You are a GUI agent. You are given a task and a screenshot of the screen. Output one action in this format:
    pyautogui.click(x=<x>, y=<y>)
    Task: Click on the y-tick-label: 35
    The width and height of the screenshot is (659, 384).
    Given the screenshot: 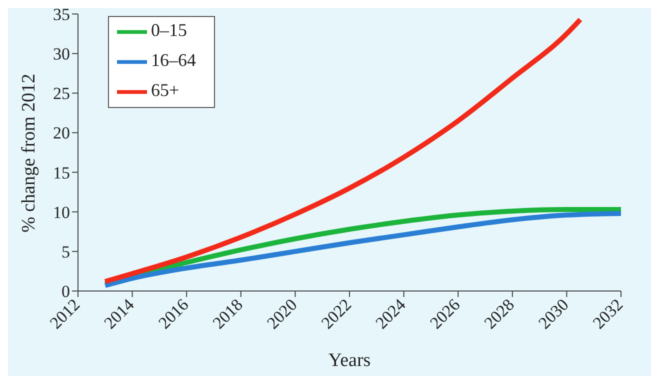 What is the action you would take?
    pyautogui.click(x=61, y=14)
    